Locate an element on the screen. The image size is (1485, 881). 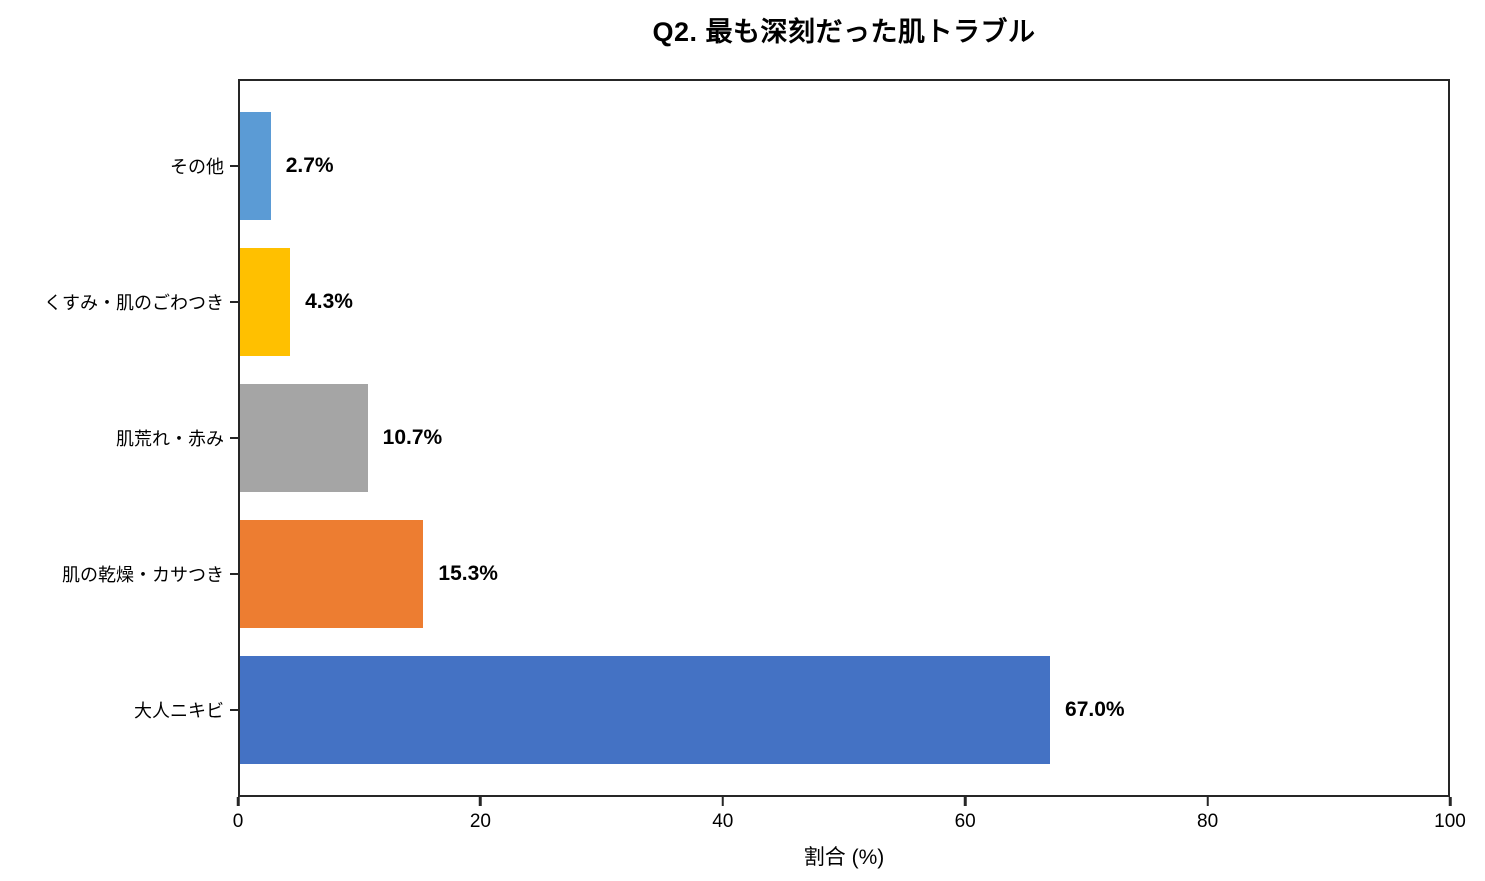
category-label: 肌の乾燥・カサつき is located at coordinates (143, 574).